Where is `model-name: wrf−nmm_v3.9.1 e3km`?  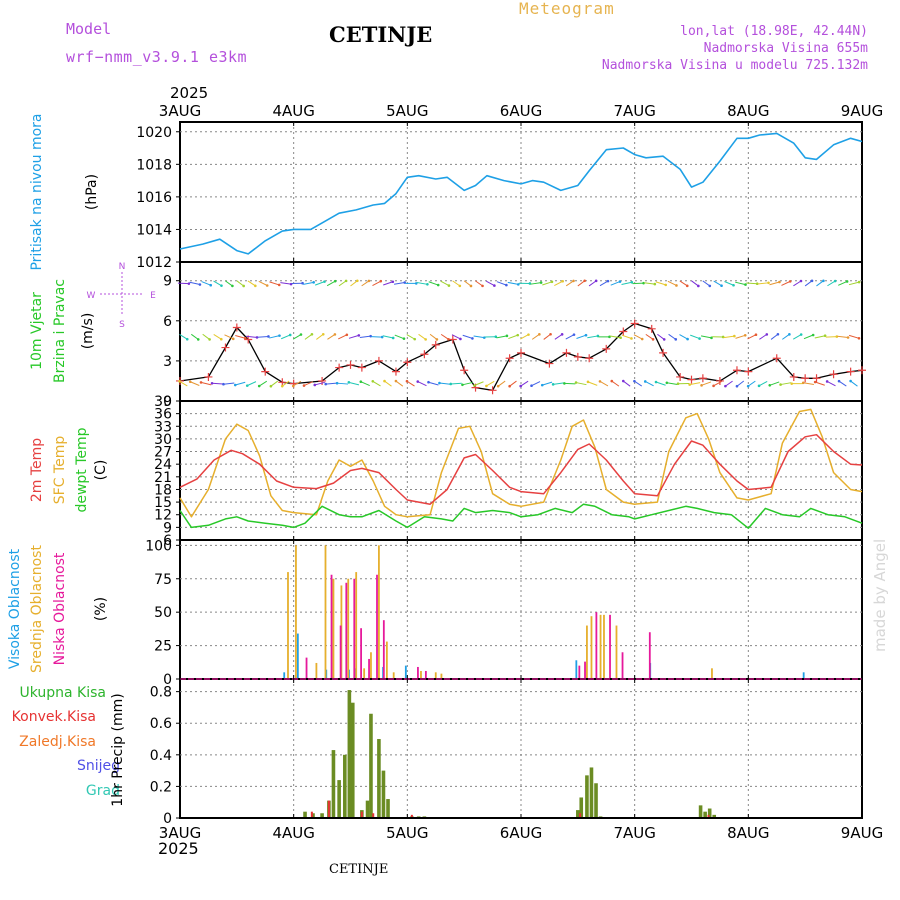 model-name: wrf−nmm_v3.9.1 e3km is located at coordinates (157, 57).